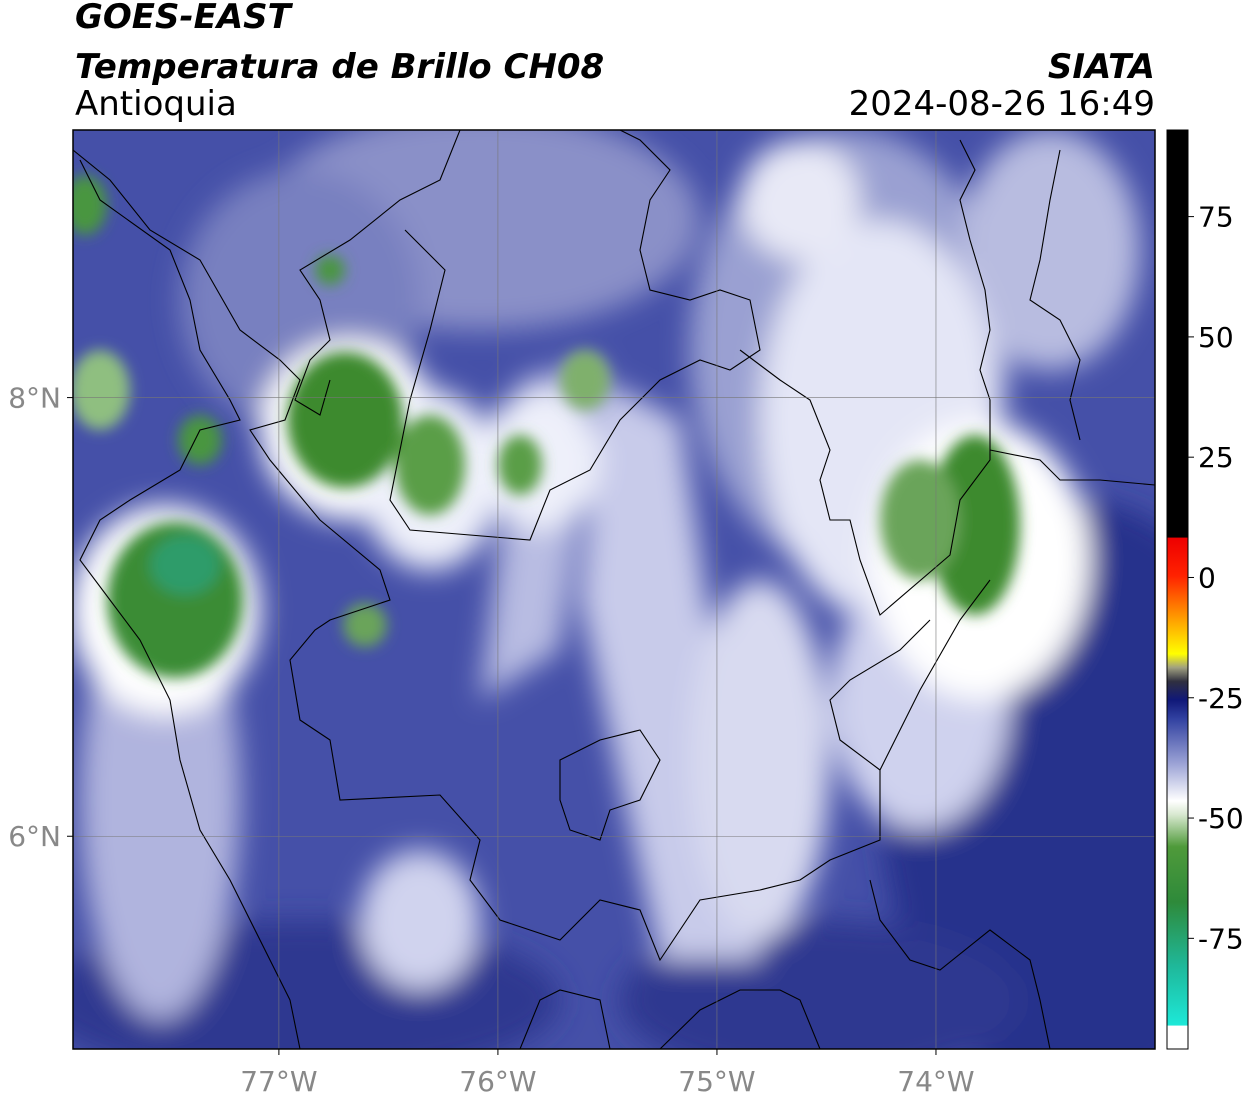 The image size is (1252, 1099). What do you see at coordinates (1101, 67) in the screenshot?
I see `organization: SIATA` at bounding box center [1101, 67].